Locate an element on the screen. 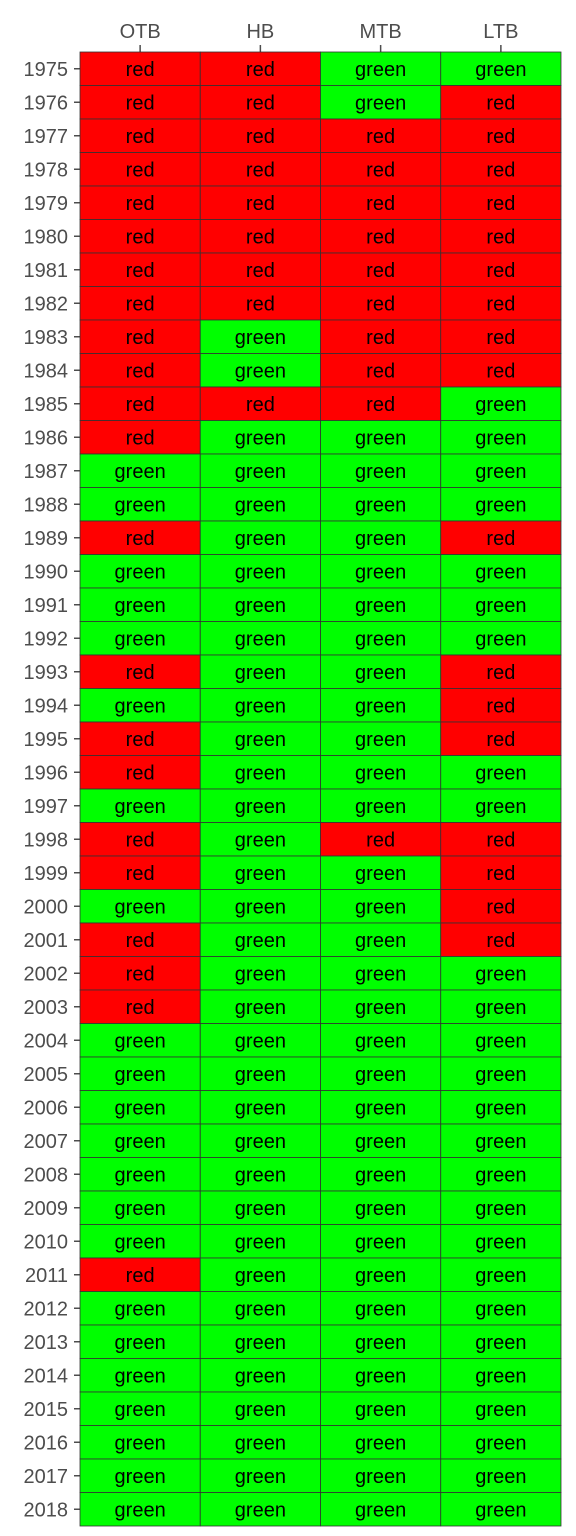  heatmap-cell-1997-otb: green is located at coordinates (140, 805).